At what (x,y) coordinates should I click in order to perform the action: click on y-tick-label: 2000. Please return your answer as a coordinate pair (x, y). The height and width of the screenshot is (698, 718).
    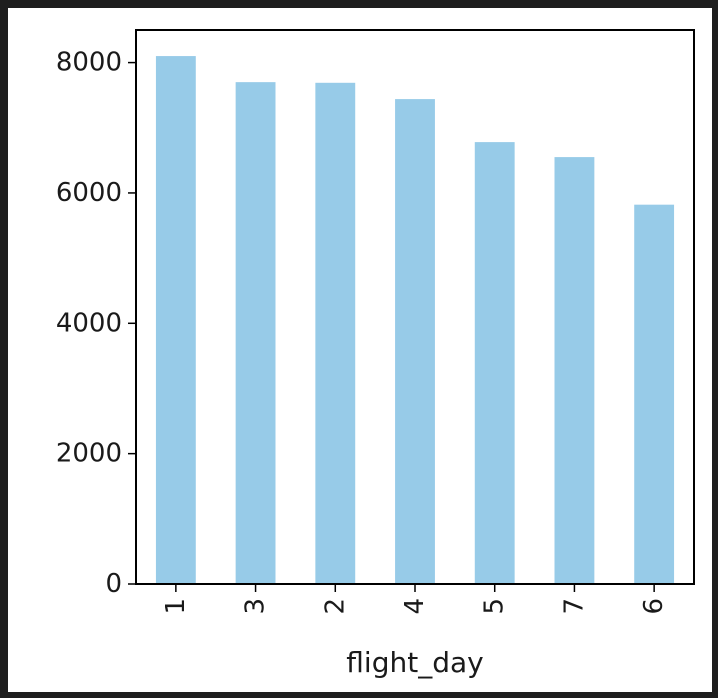
    Looking at the image, I should click on (89, 454).